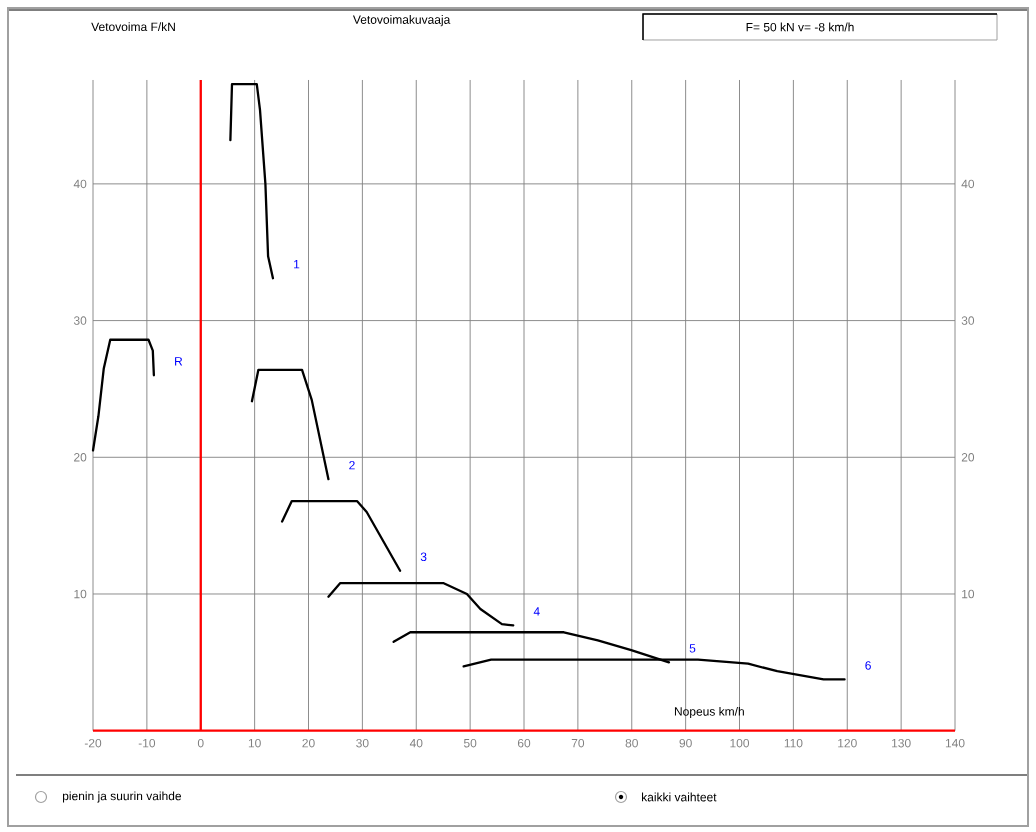 The width and height of the screenshot is (1036, 832). Describe the element at coordinates (423, 557) in the screenshot. I see `series-label: 3` at that location.